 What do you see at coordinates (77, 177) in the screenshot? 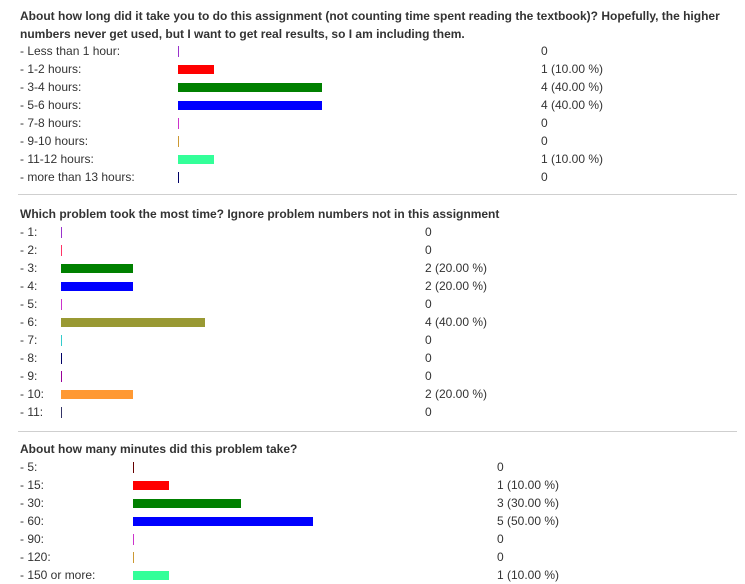
I see `answer-label: - more than 13 hours:` at bounding box center [77, 177].